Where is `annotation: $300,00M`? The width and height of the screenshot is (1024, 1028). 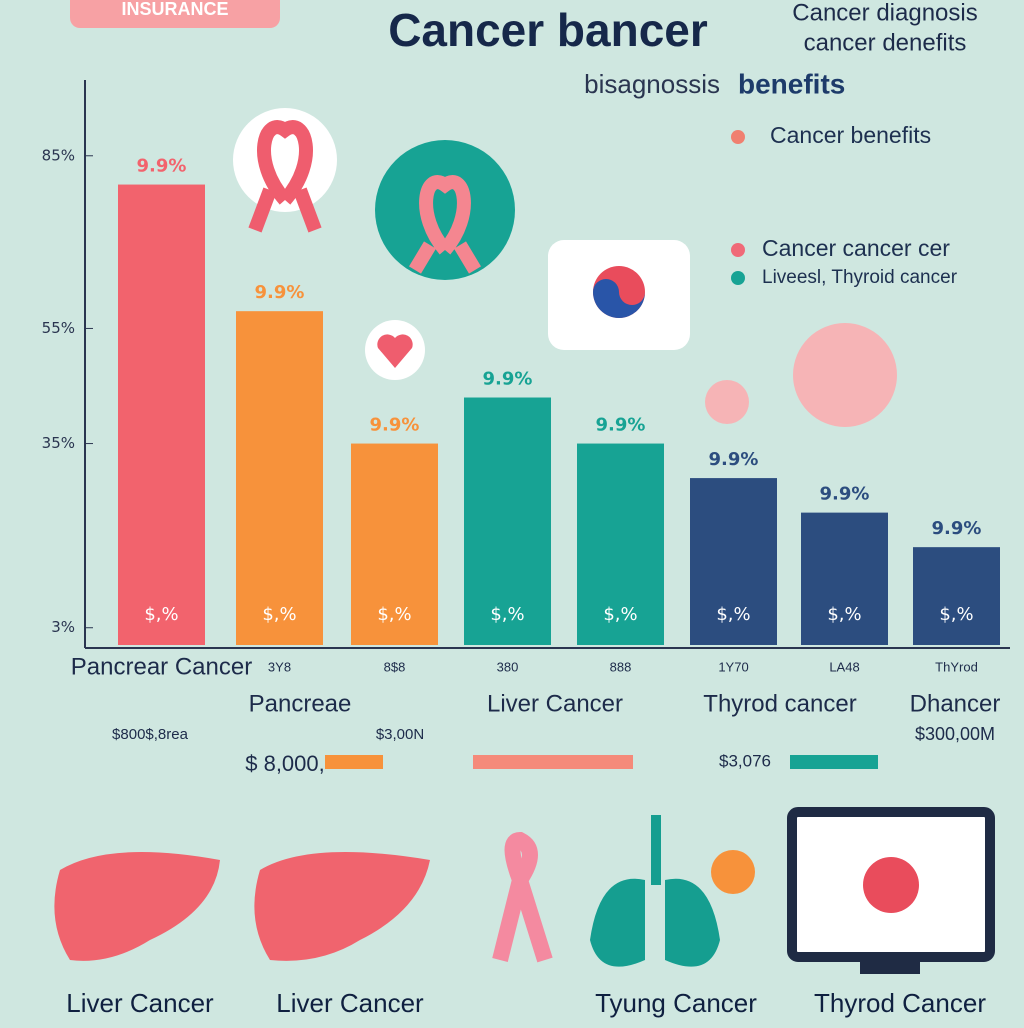
annotation: $300,00M is located at coordinates (955, 734).